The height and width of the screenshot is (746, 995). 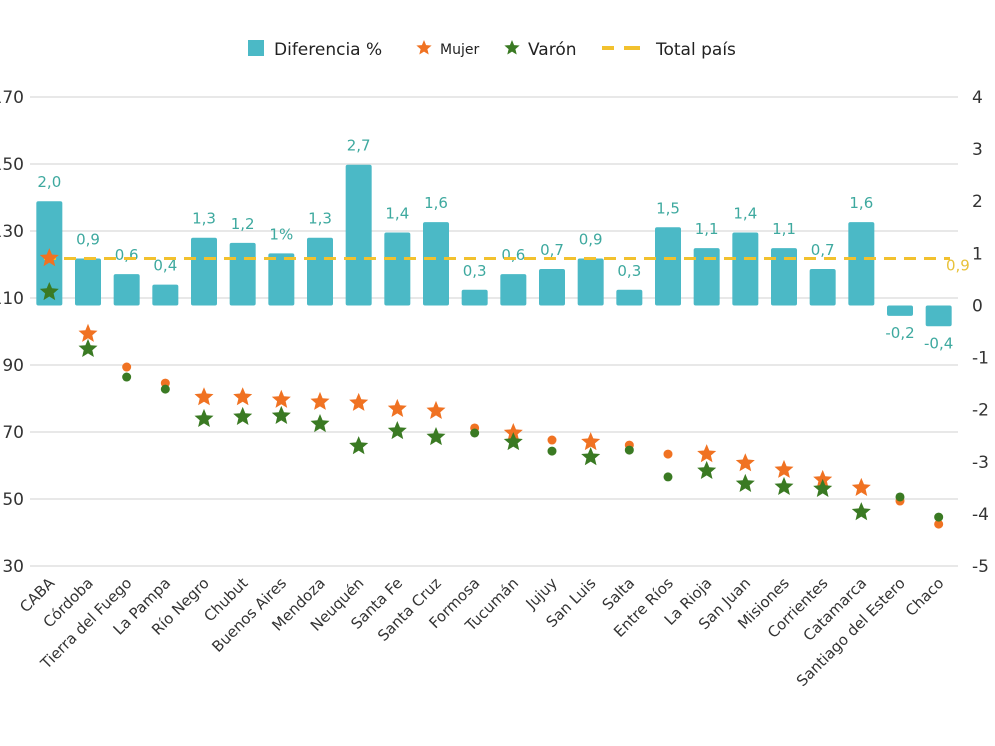 I want to click on legend: Diferencia % Mujer Varón Total país, so click(x=492, y=50).